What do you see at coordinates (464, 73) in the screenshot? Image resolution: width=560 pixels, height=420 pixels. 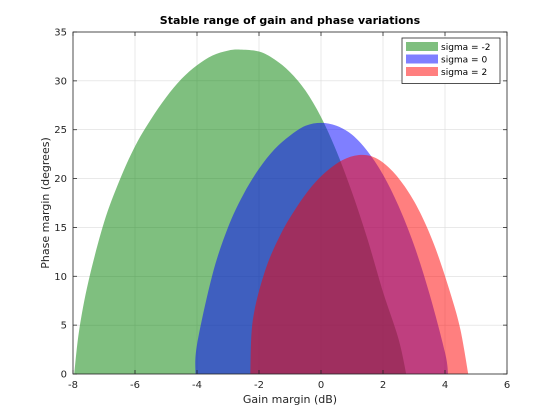 I see `legend-entry: sigma = 2` at bounding box center [464, 73].